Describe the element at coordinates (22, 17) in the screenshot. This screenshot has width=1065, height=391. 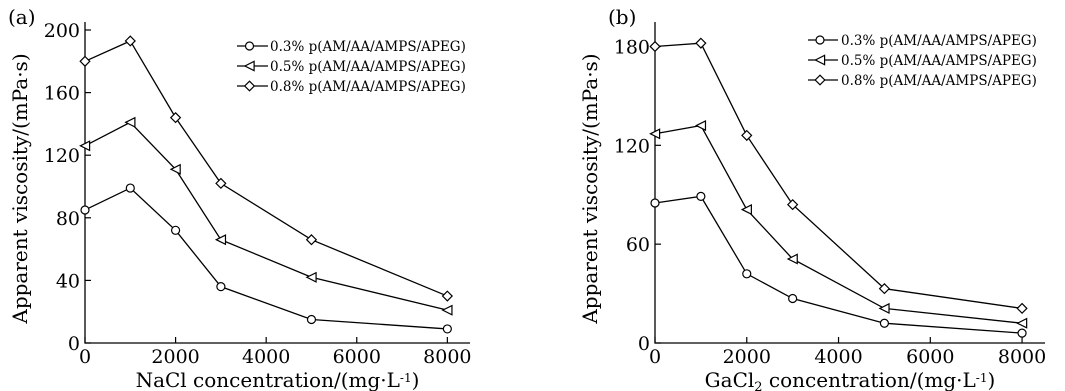
I see `panel-label: (a)` at that location.